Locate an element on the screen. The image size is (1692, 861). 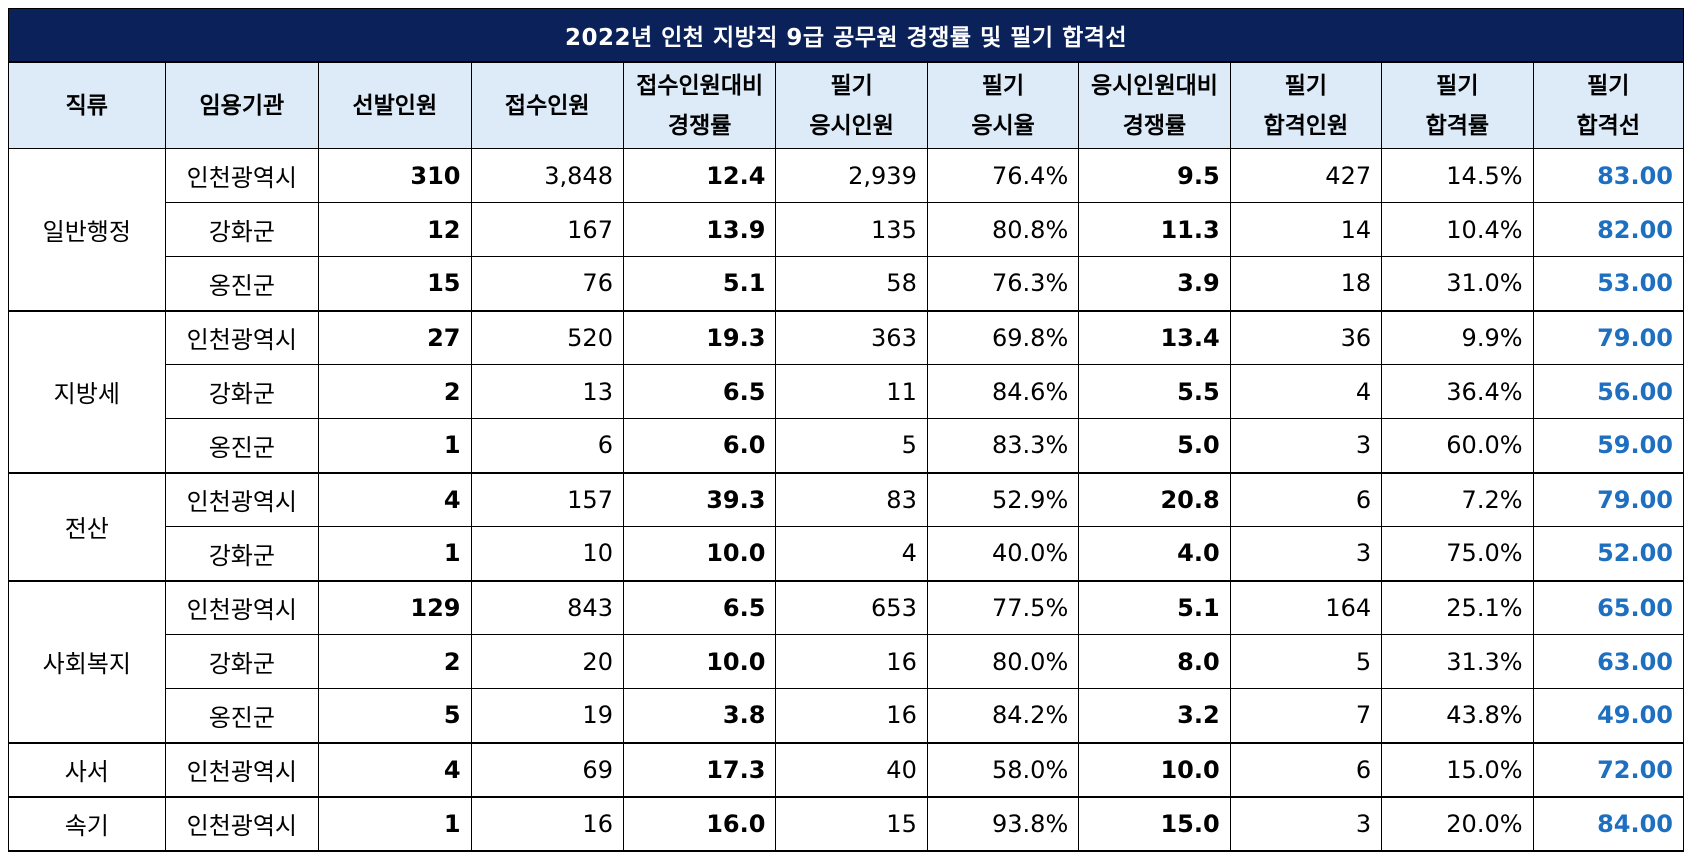
table-row: 옹진군 1 6 6.0 5 83.3% 5.0 3 60.0% 59.00 is located at coordinates (847, 446).